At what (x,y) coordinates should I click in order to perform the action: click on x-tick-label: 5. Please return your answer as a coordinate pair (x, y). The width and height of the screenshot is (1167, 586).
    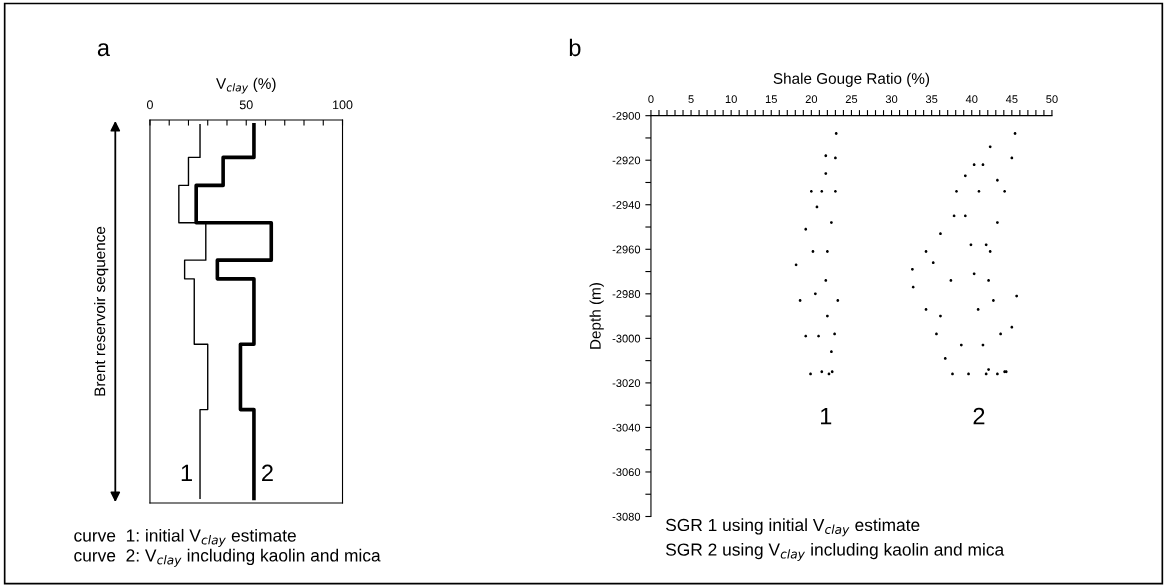
    Looking at the image, I should click on (691, 99).